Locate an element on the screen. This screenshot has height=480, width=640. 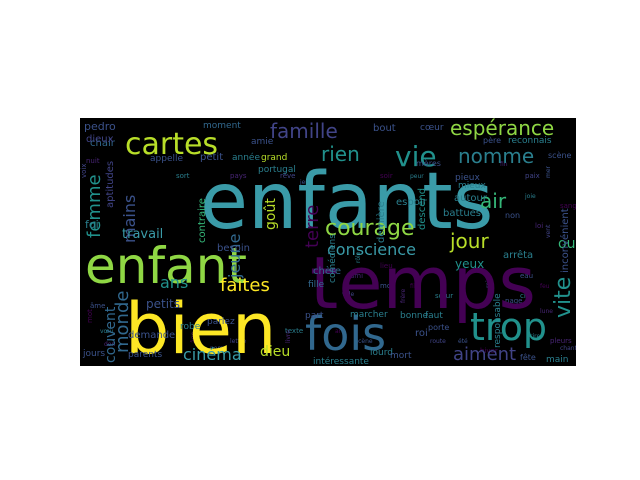
filler-word: lieu is located at coordinates (386, 266).